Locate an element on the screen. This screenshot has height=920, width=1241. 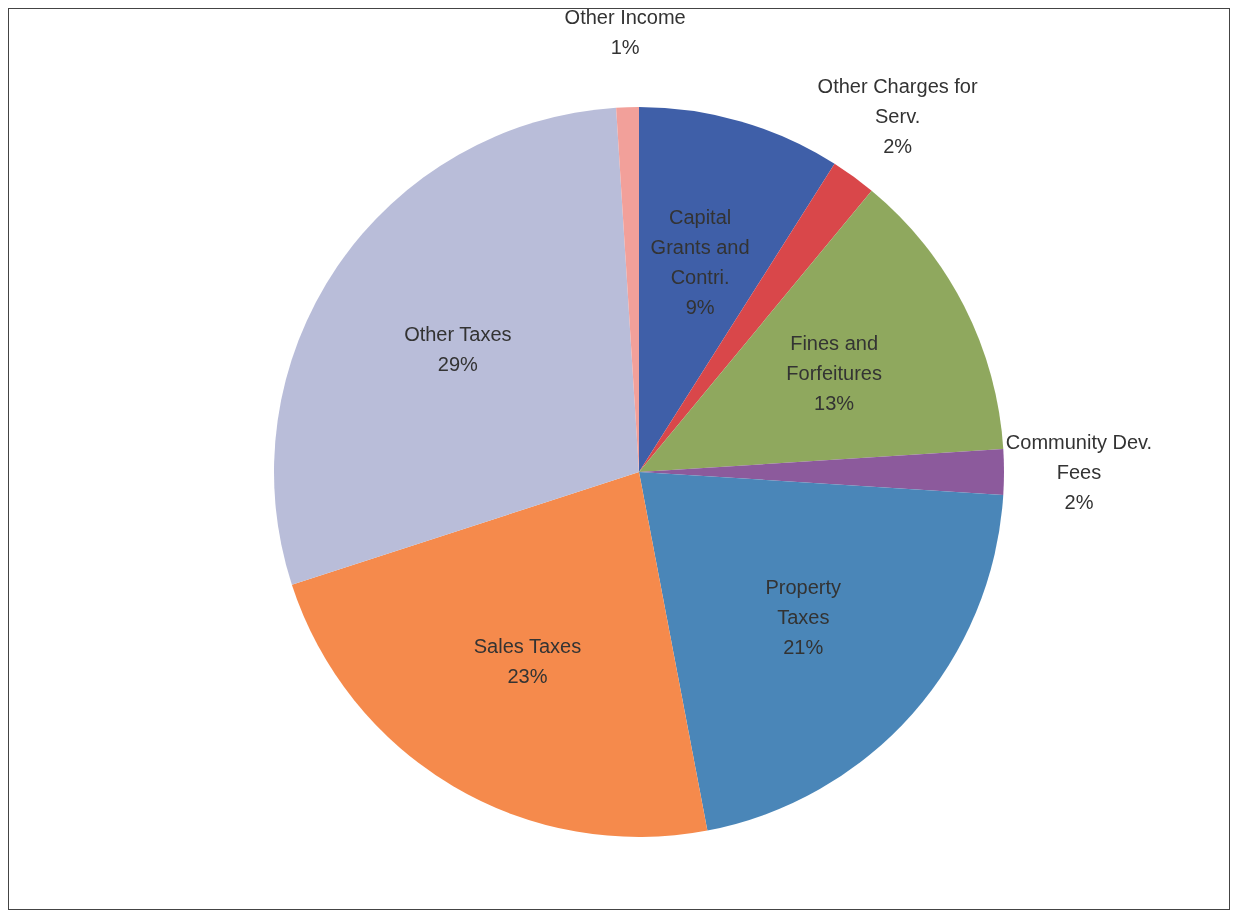
data-label: 21% is located at coordinates (803, 646).